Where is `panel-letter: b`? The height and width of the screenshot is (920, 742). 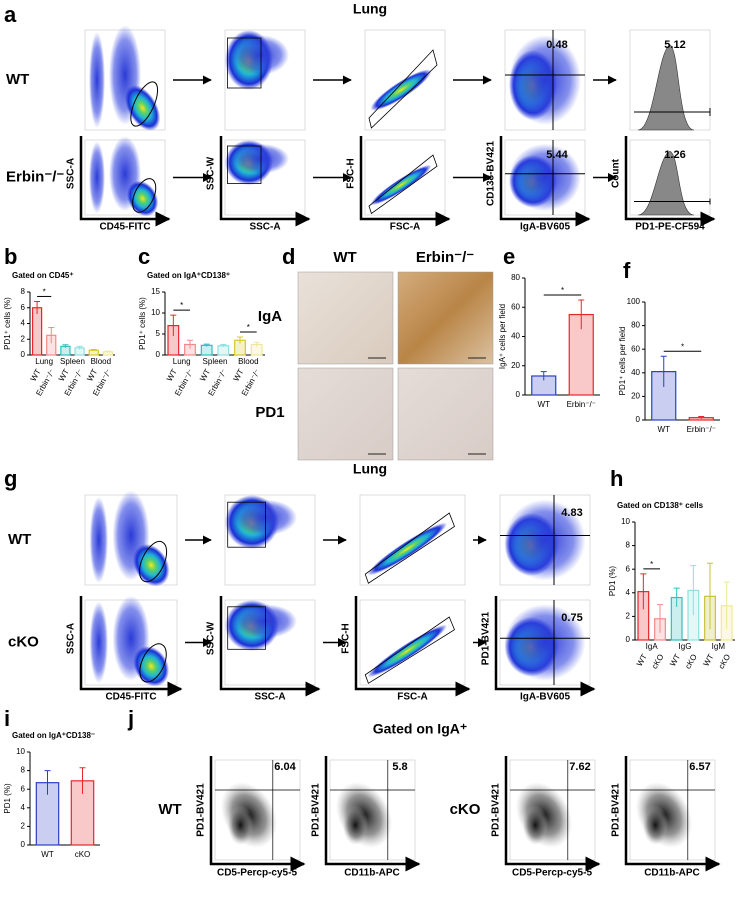 panel-letter: b is located at coordinates (10, 256).